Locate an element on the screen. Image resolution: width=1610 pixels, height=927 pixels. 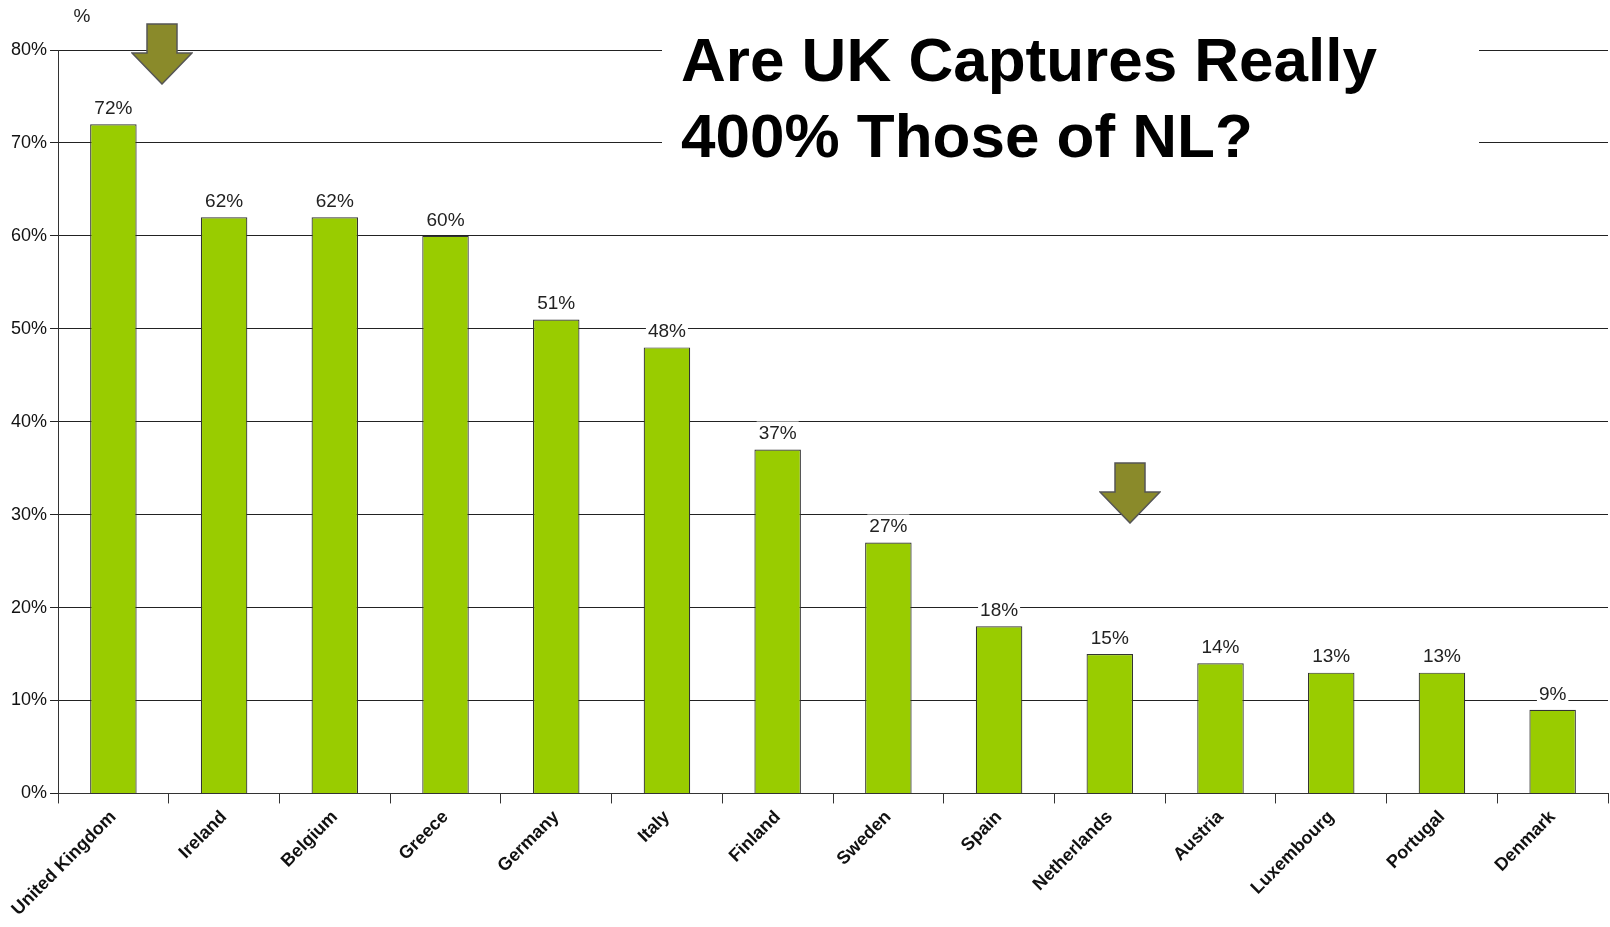
data-label: 60% is located at coordinates (445, 219).